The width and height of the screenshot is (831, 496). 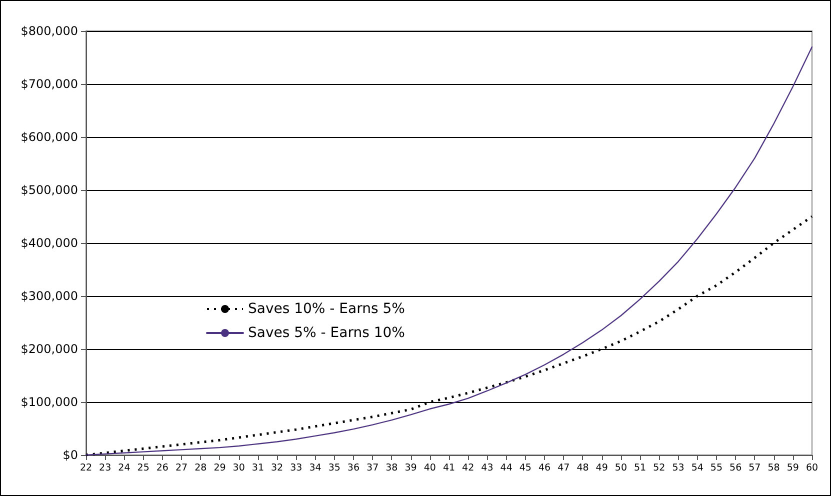 What do you see at coordinates (544, 468) in the screenshot?
I see `x-tick-label: 46` at bounding box center [544, 468].